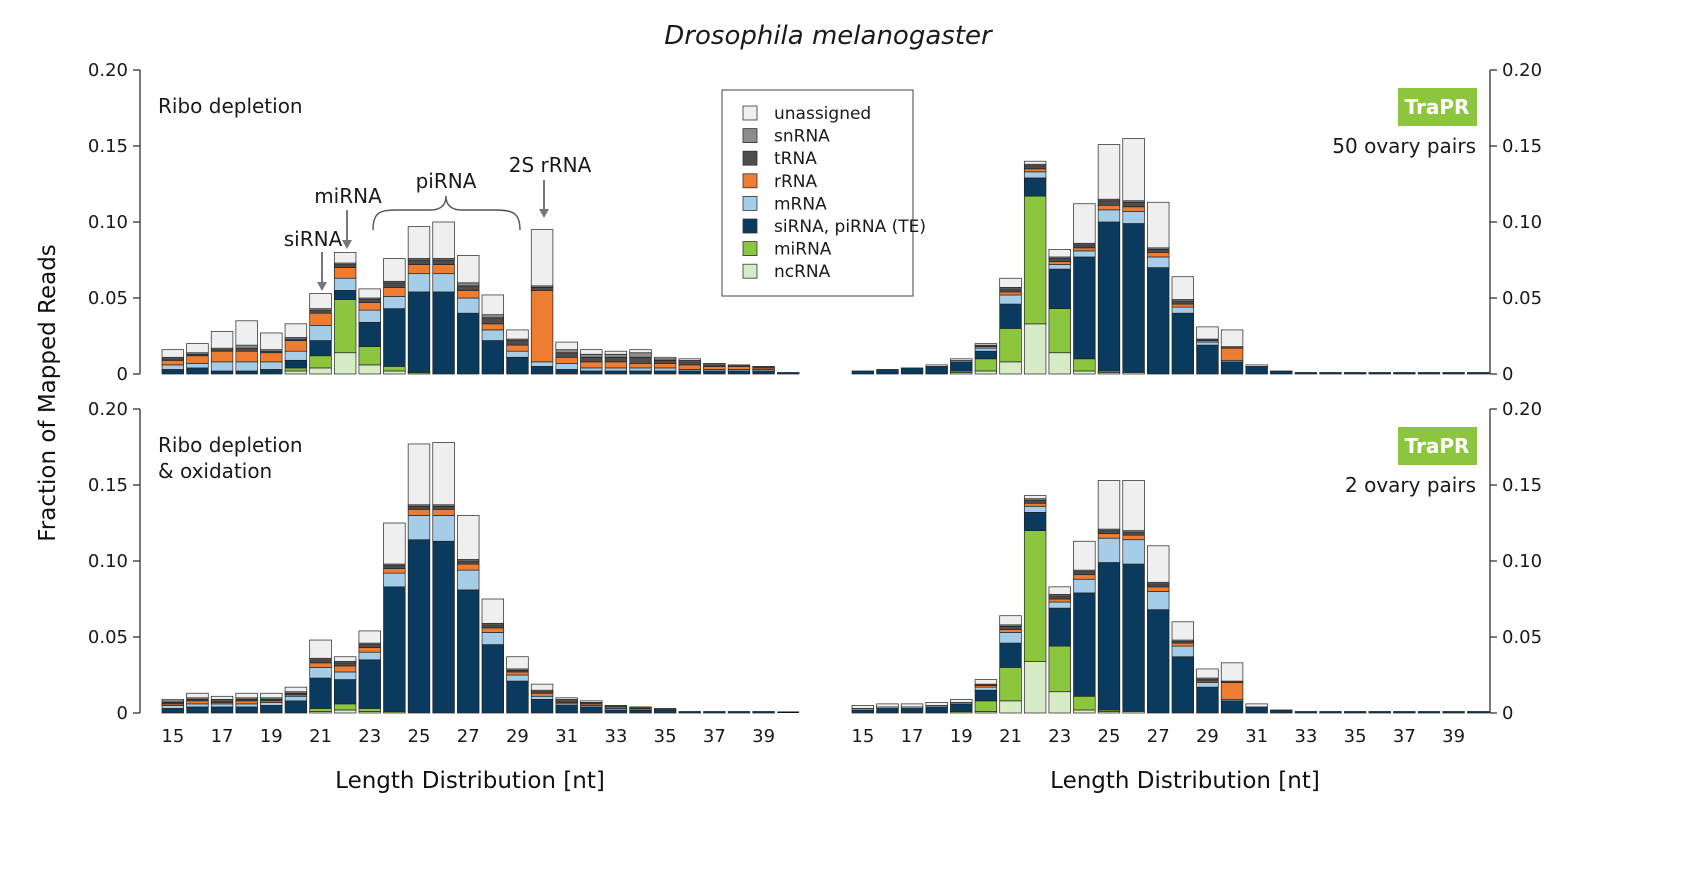 Image resolution: width=1700 pixels, height=884 pixels. I want to click on annotations: siRNA miRNA piRNA 2S rRNA, so click(438, 222).